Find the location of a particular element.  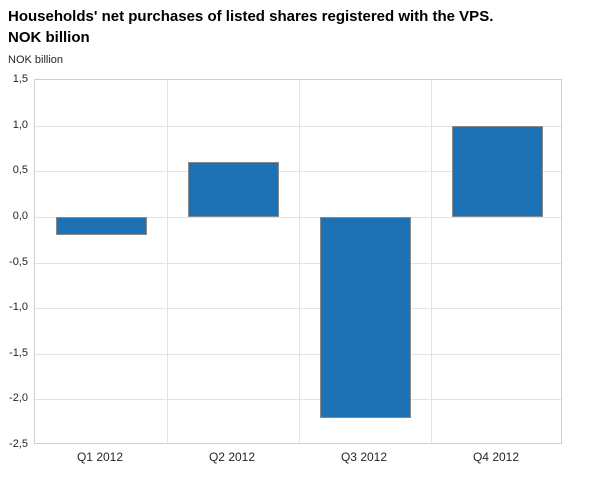

bar-q4-2012 is located at coordinates (497, 171).